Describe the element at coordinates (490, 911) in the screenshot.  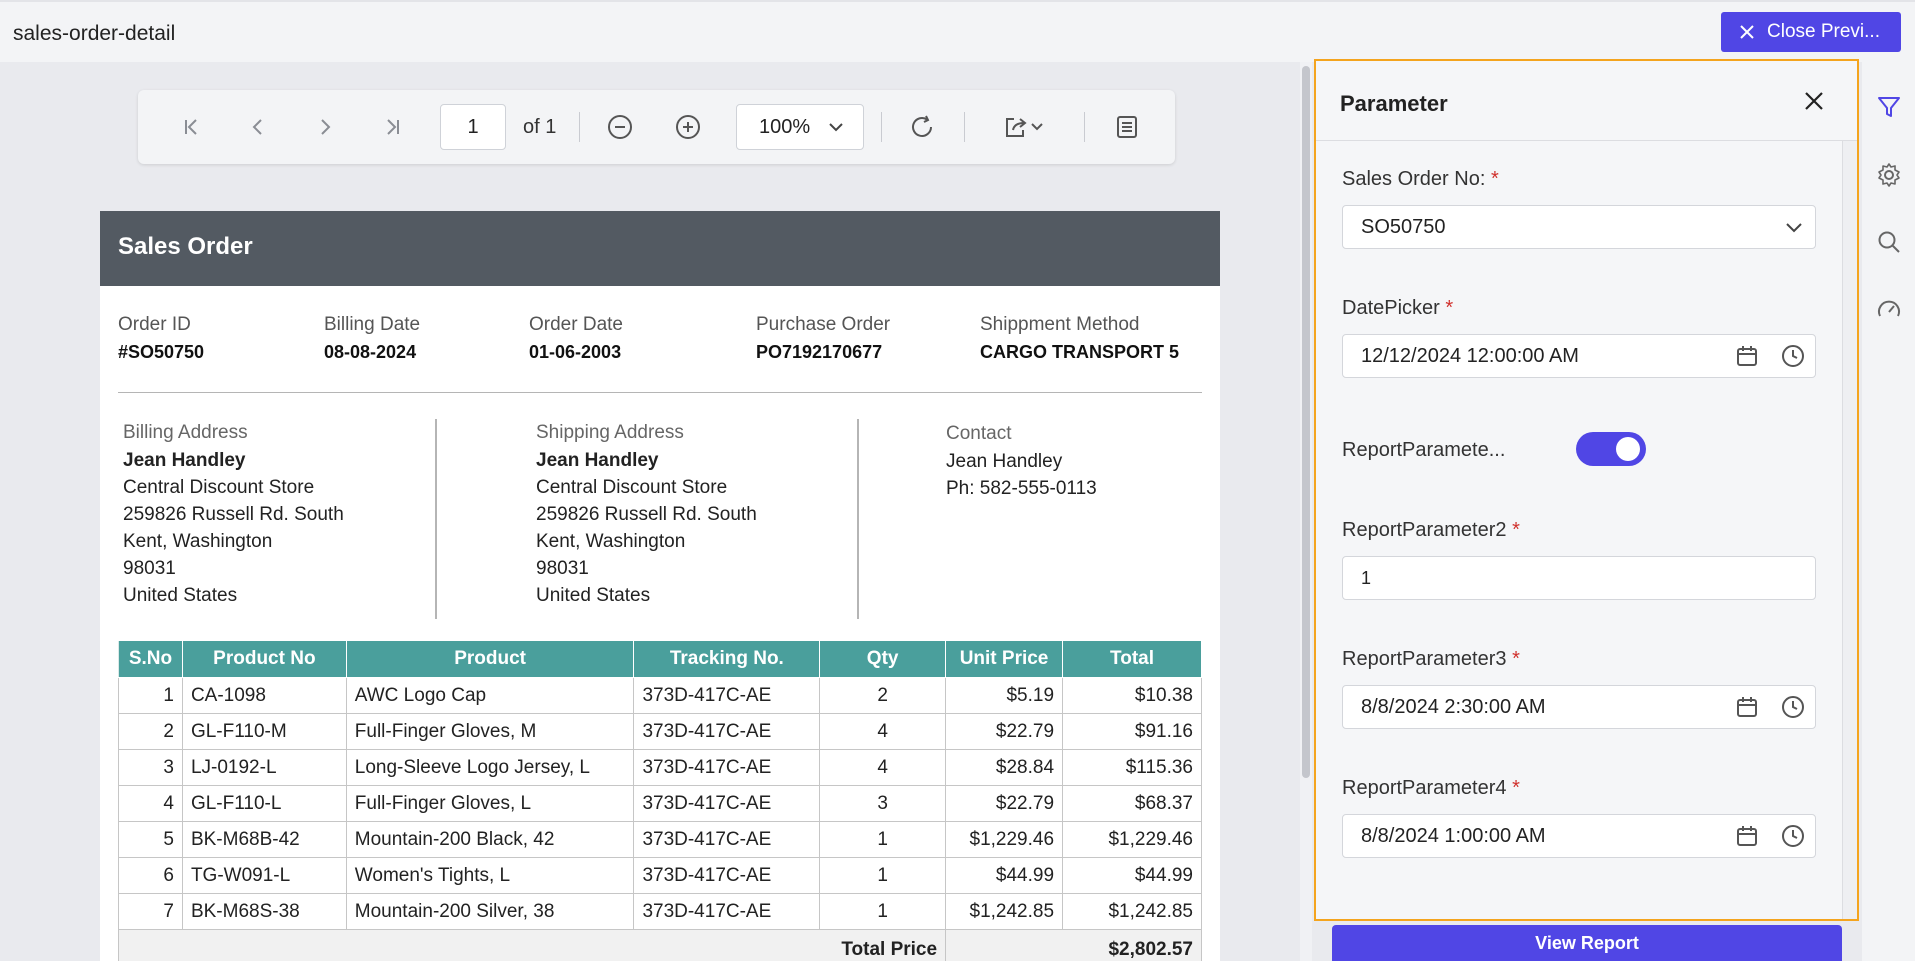
I see `cell-product: Mountain-200 Silver, 38` at that location.